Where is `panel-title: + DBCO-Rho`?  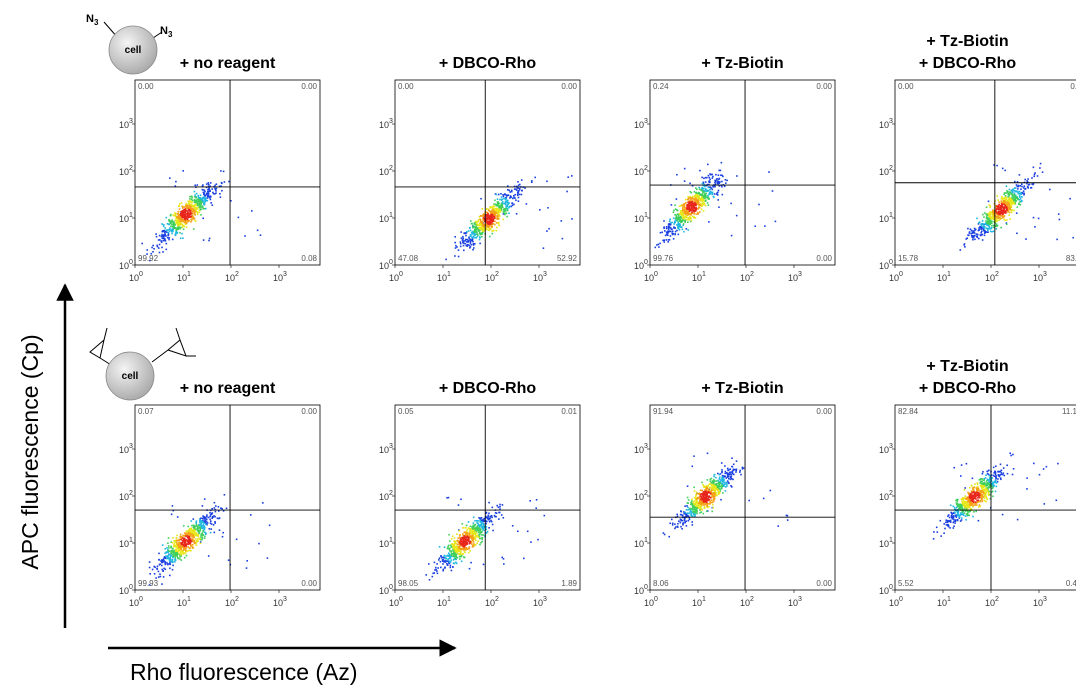
panel-title: + DBCO-Rho is located at coordinates (488, 388).